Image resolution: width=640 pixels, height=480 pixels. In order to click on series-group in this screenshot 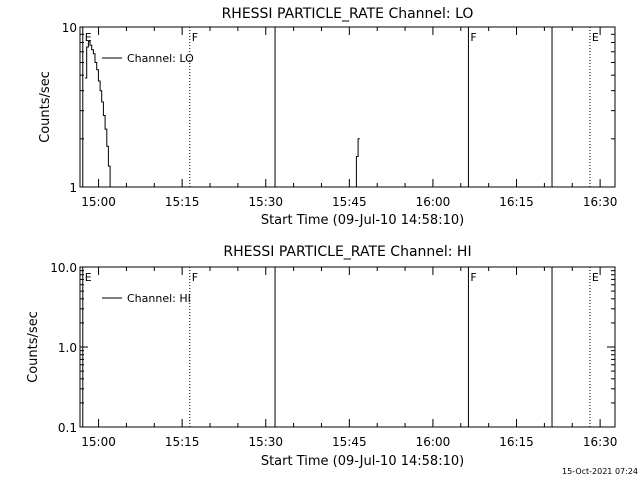, I will do `click(222, 114)`.